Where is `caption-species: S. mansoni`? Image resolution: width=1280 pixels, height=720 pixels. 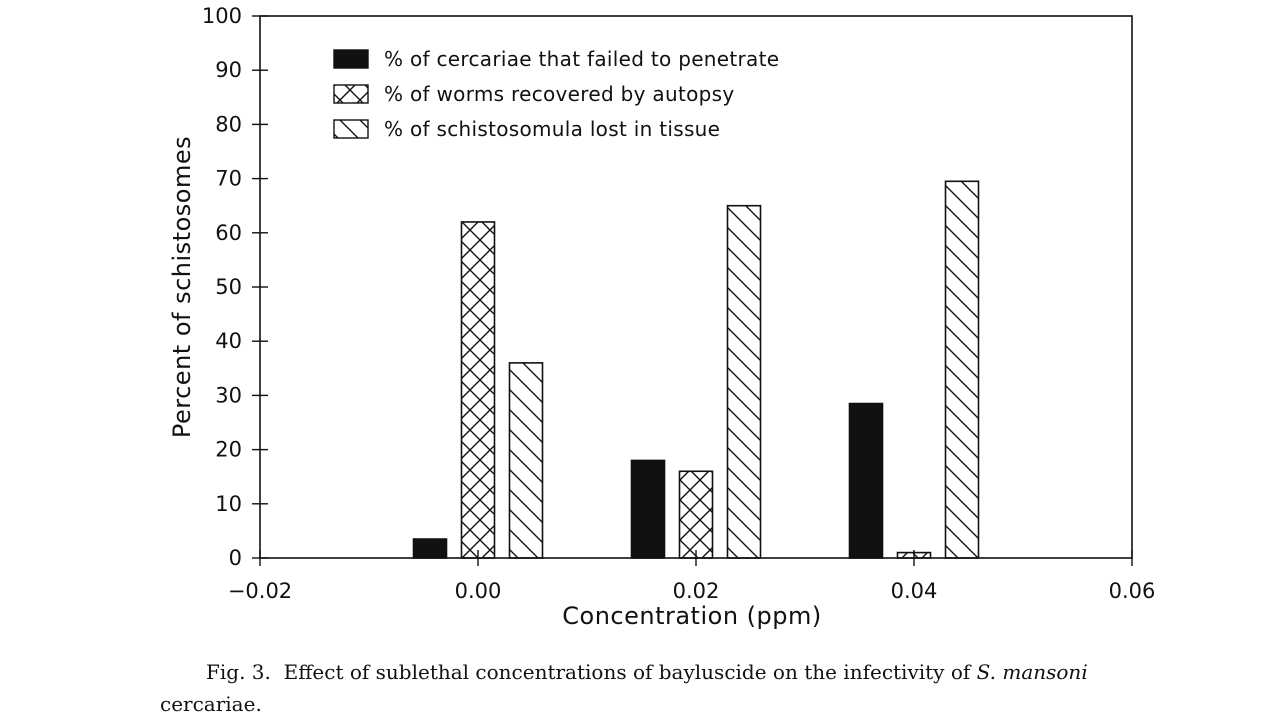 caption-species: S. mansoni is located at coordinates (1032, 672).